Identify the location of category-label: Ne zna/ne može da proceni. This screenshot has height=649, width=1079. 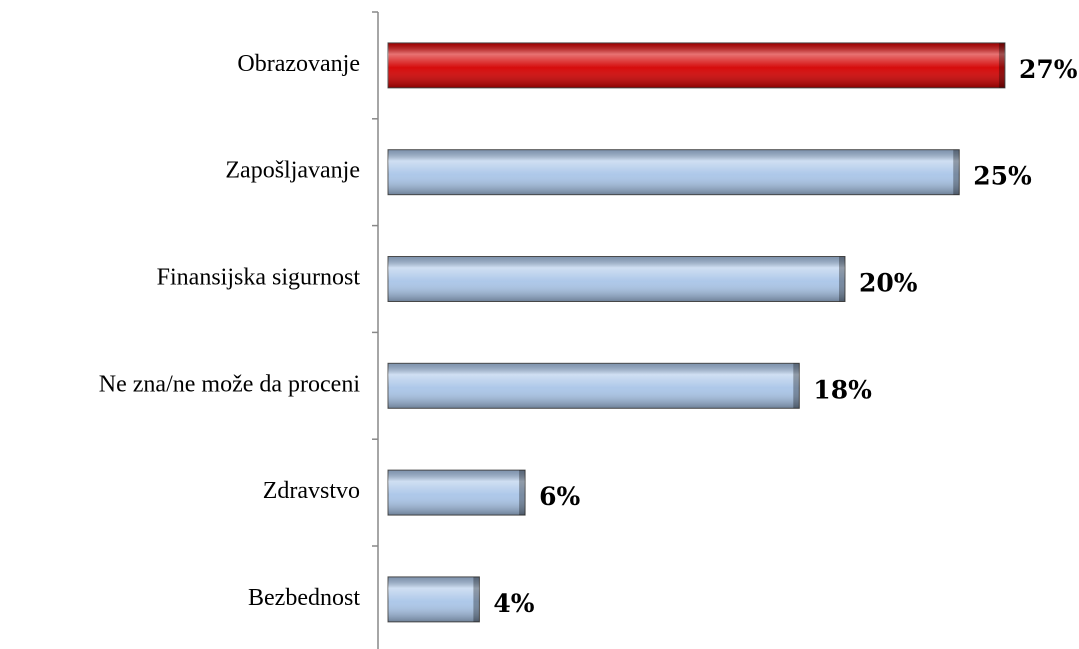
(230, 384).